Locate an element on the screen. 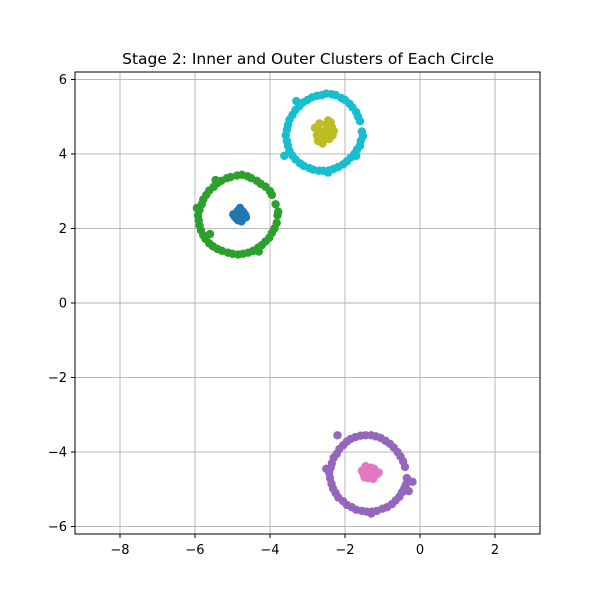  x-tick-label: 0 is located at coordinates (420, 550).